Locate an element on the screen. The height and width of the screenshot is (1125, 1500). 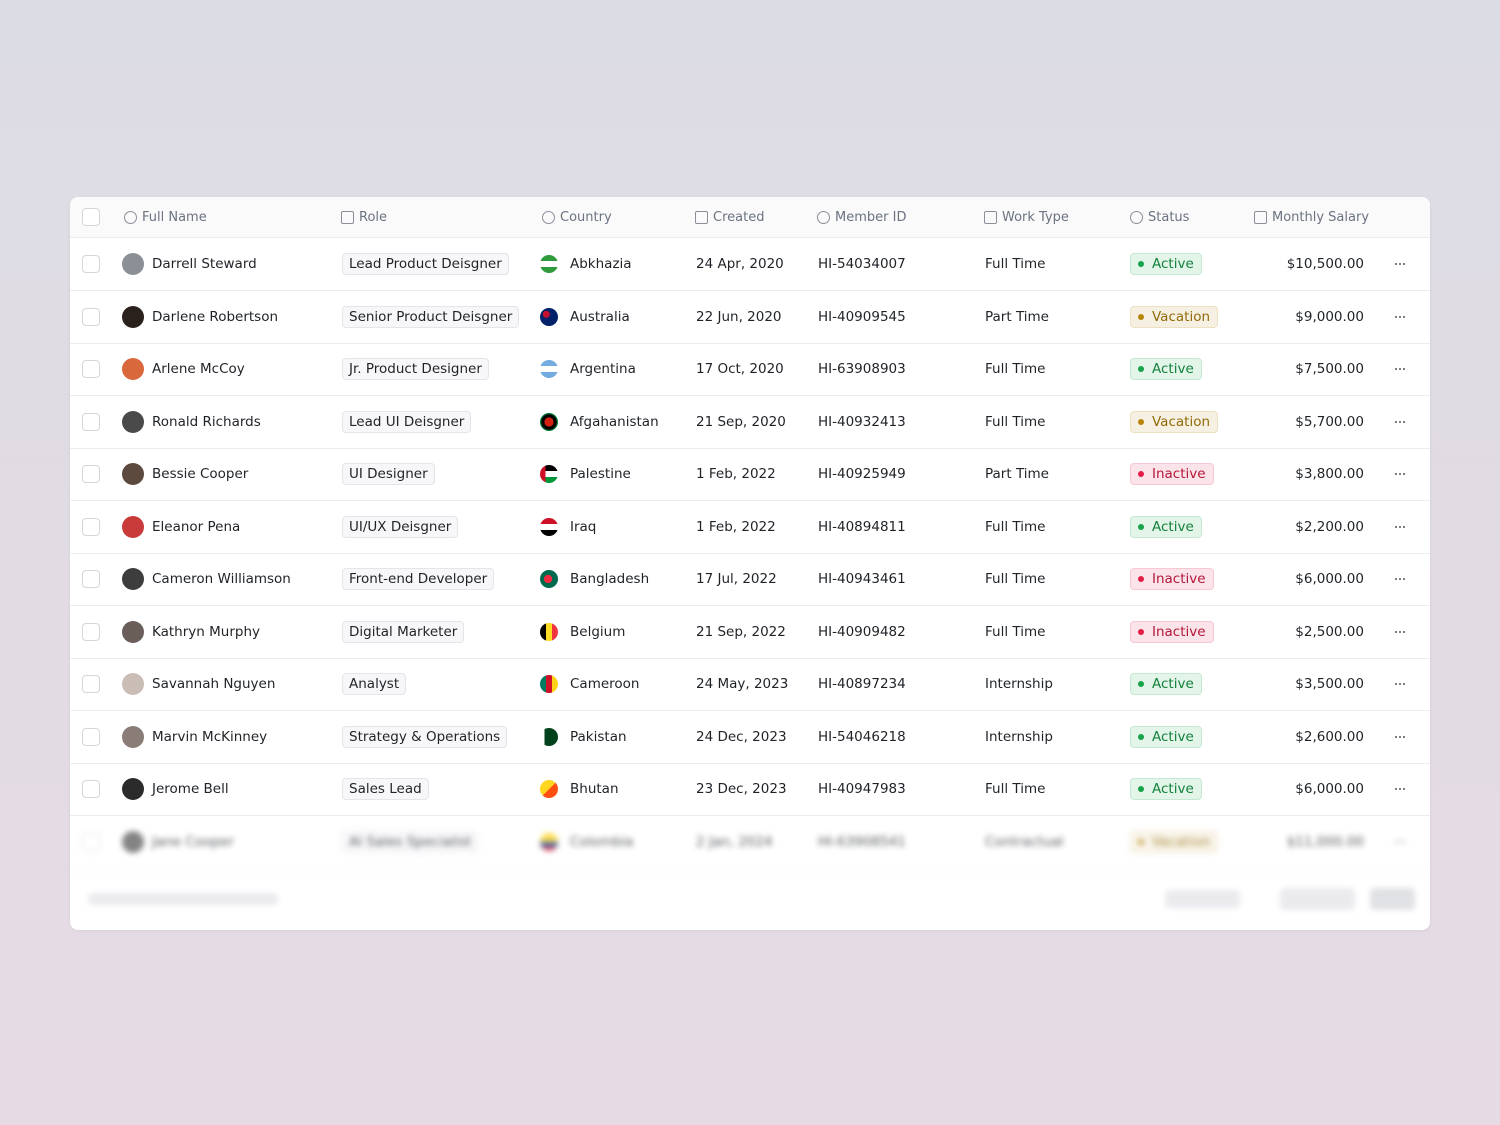
status-cell: Vacation is located at coordinates (1174, 317).